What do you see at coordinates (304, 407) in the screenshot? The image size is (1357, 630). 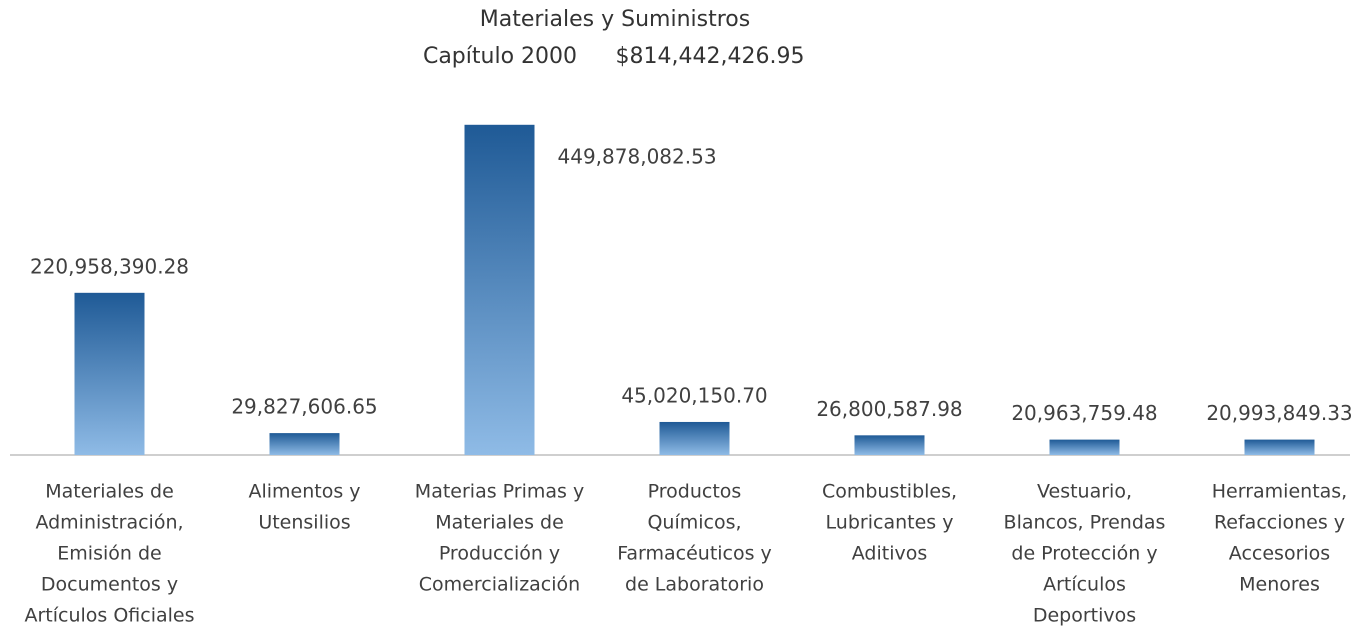 I see `value-label: 29,827,606.65` at bounding box center [304, 407].